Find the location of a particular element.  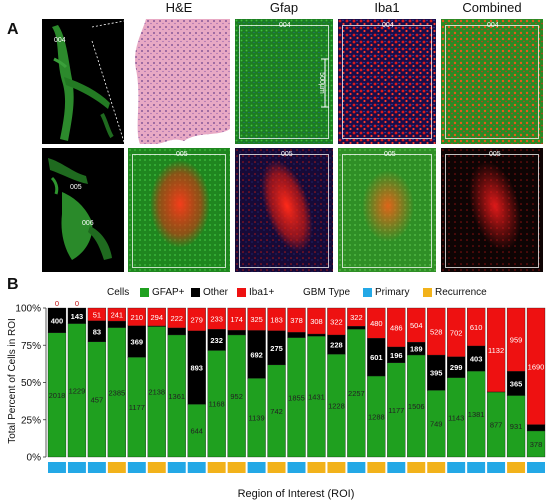

x-axis-title: Region of Interest (ROI) is located at coordinates (296, 494).